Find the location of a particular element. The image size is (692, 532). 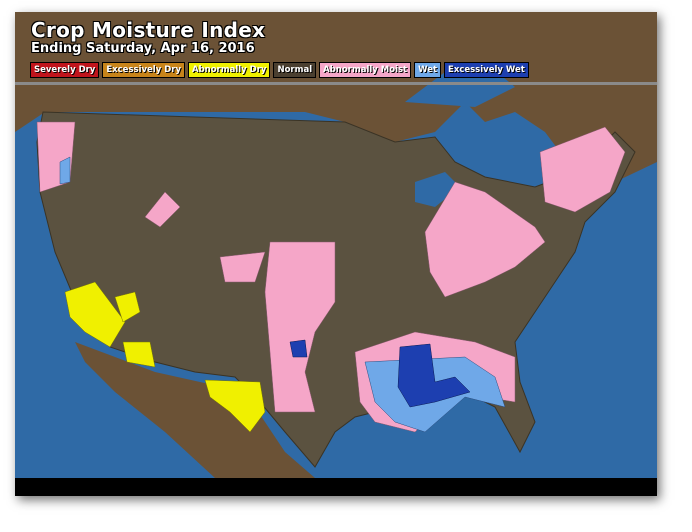

legend-excessively-dry: Excessively Dry is located at coordinates (143, 70).